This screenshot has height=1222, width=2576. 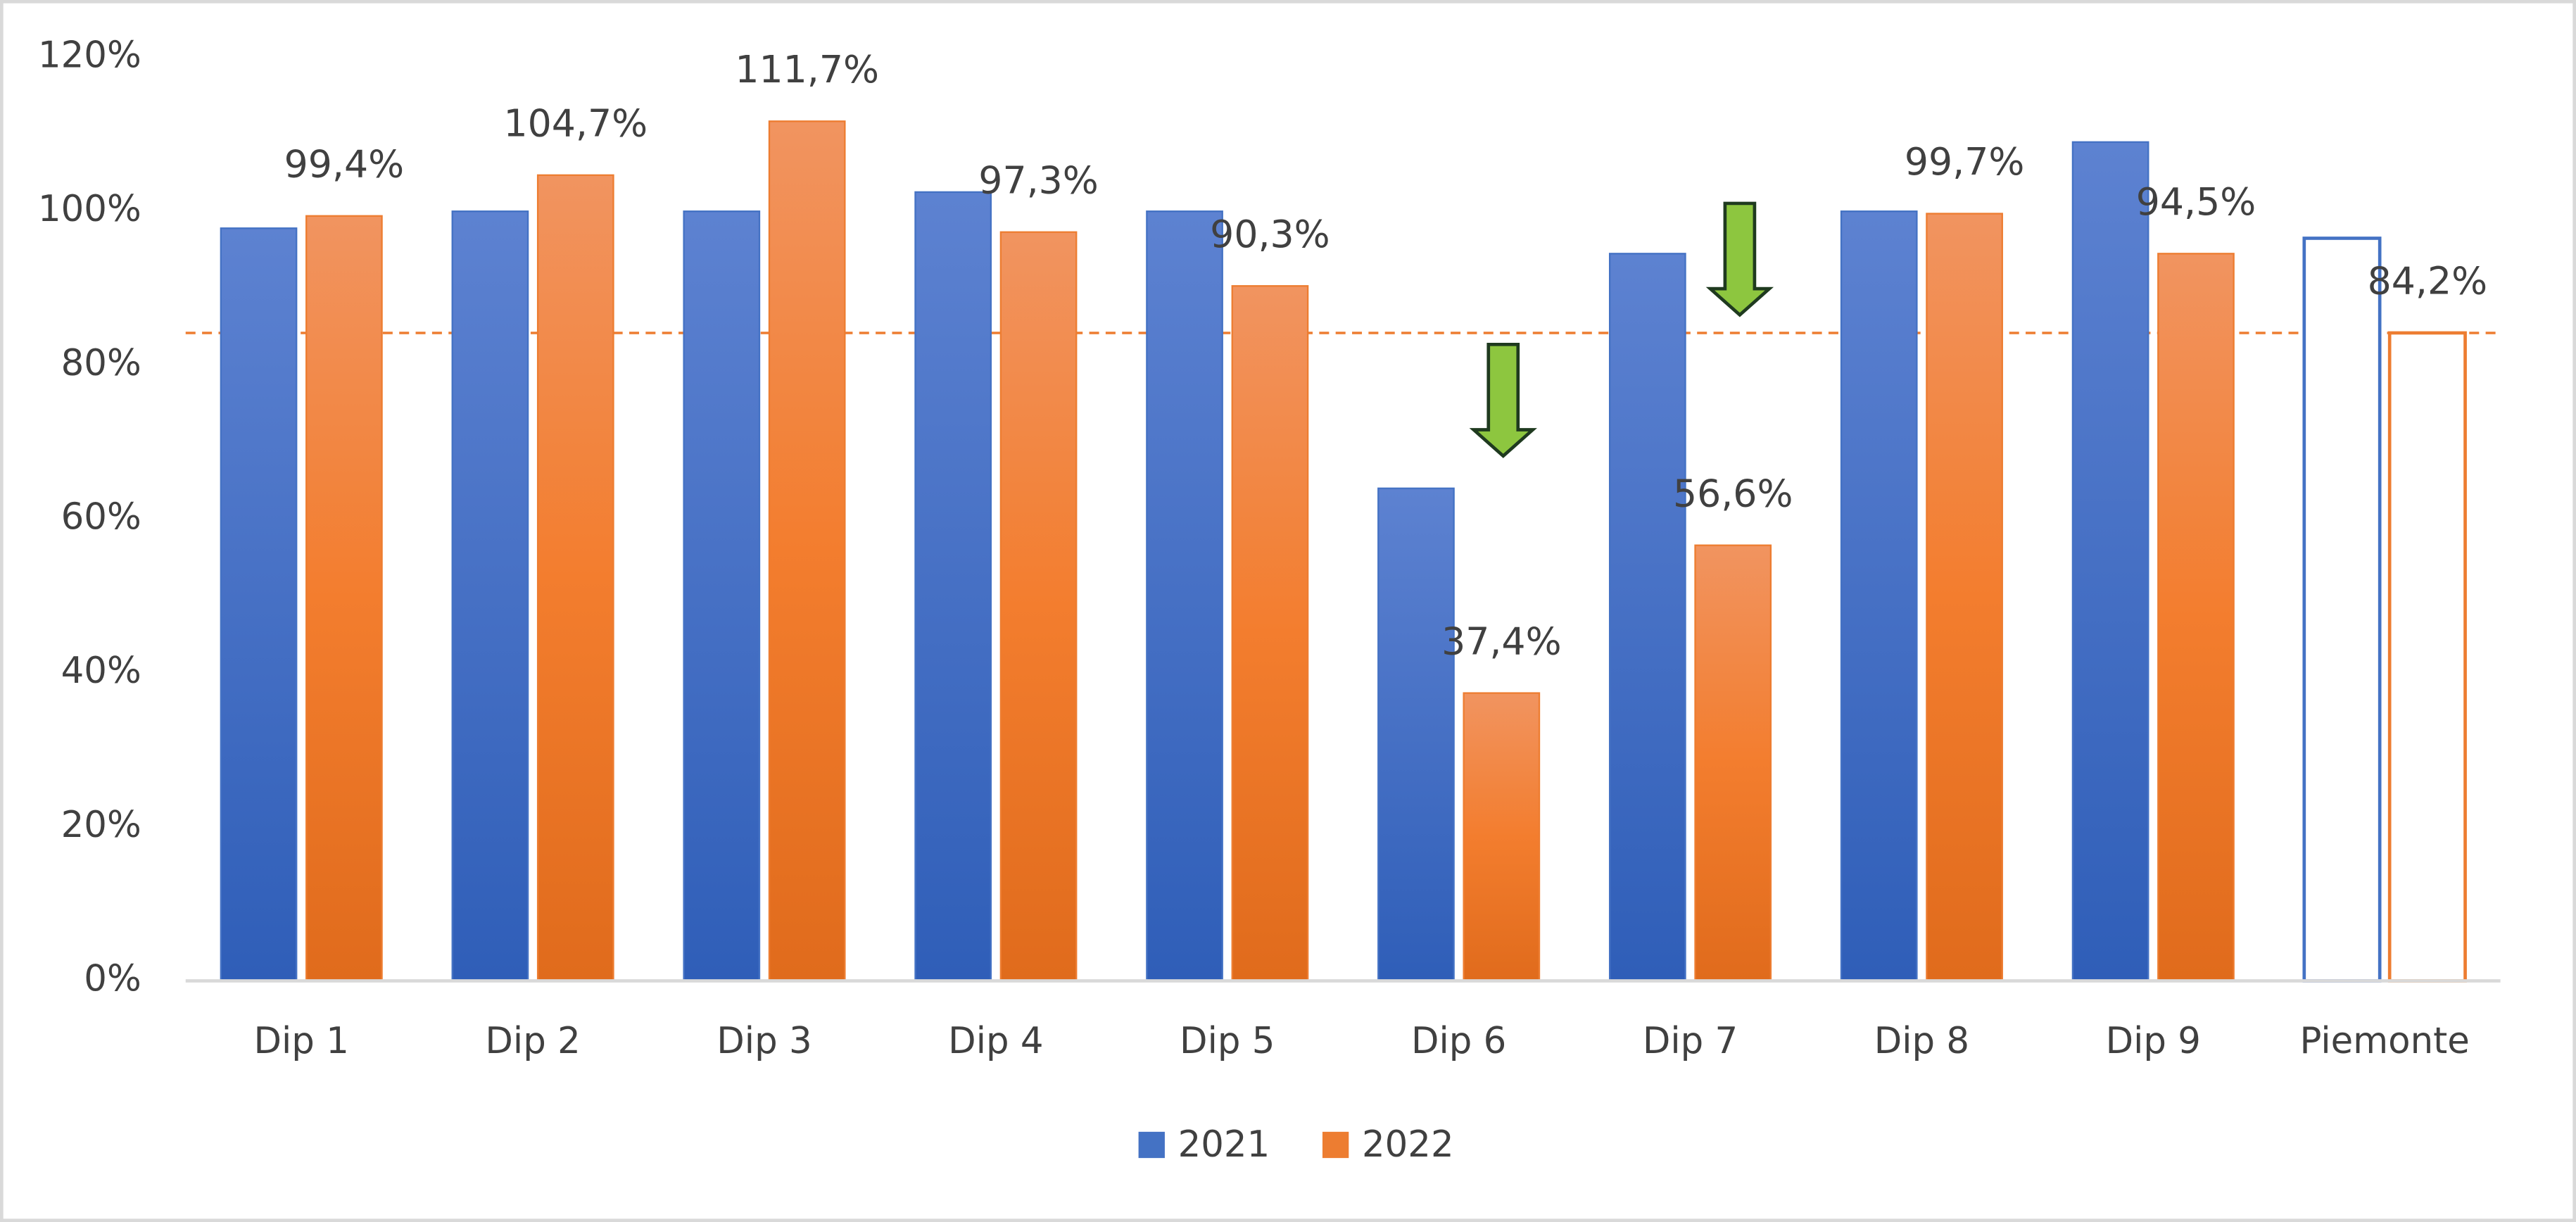 I want to click on data-label: 37,4%, so click(x=1501, y=641).